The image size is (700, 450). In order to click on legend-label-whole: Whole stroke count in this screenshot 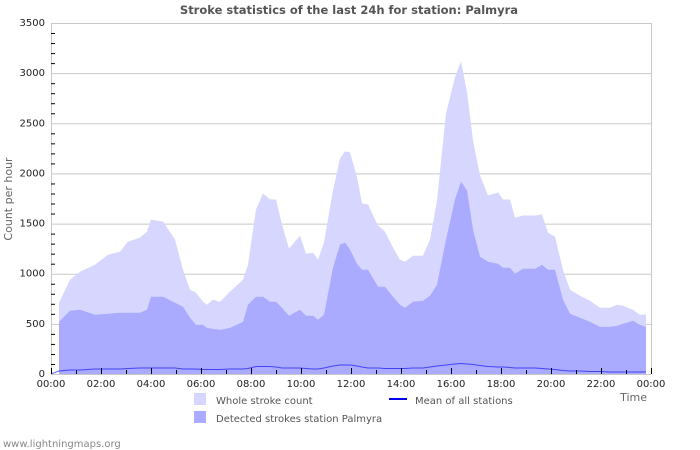, I will do `click(264, 401)`.